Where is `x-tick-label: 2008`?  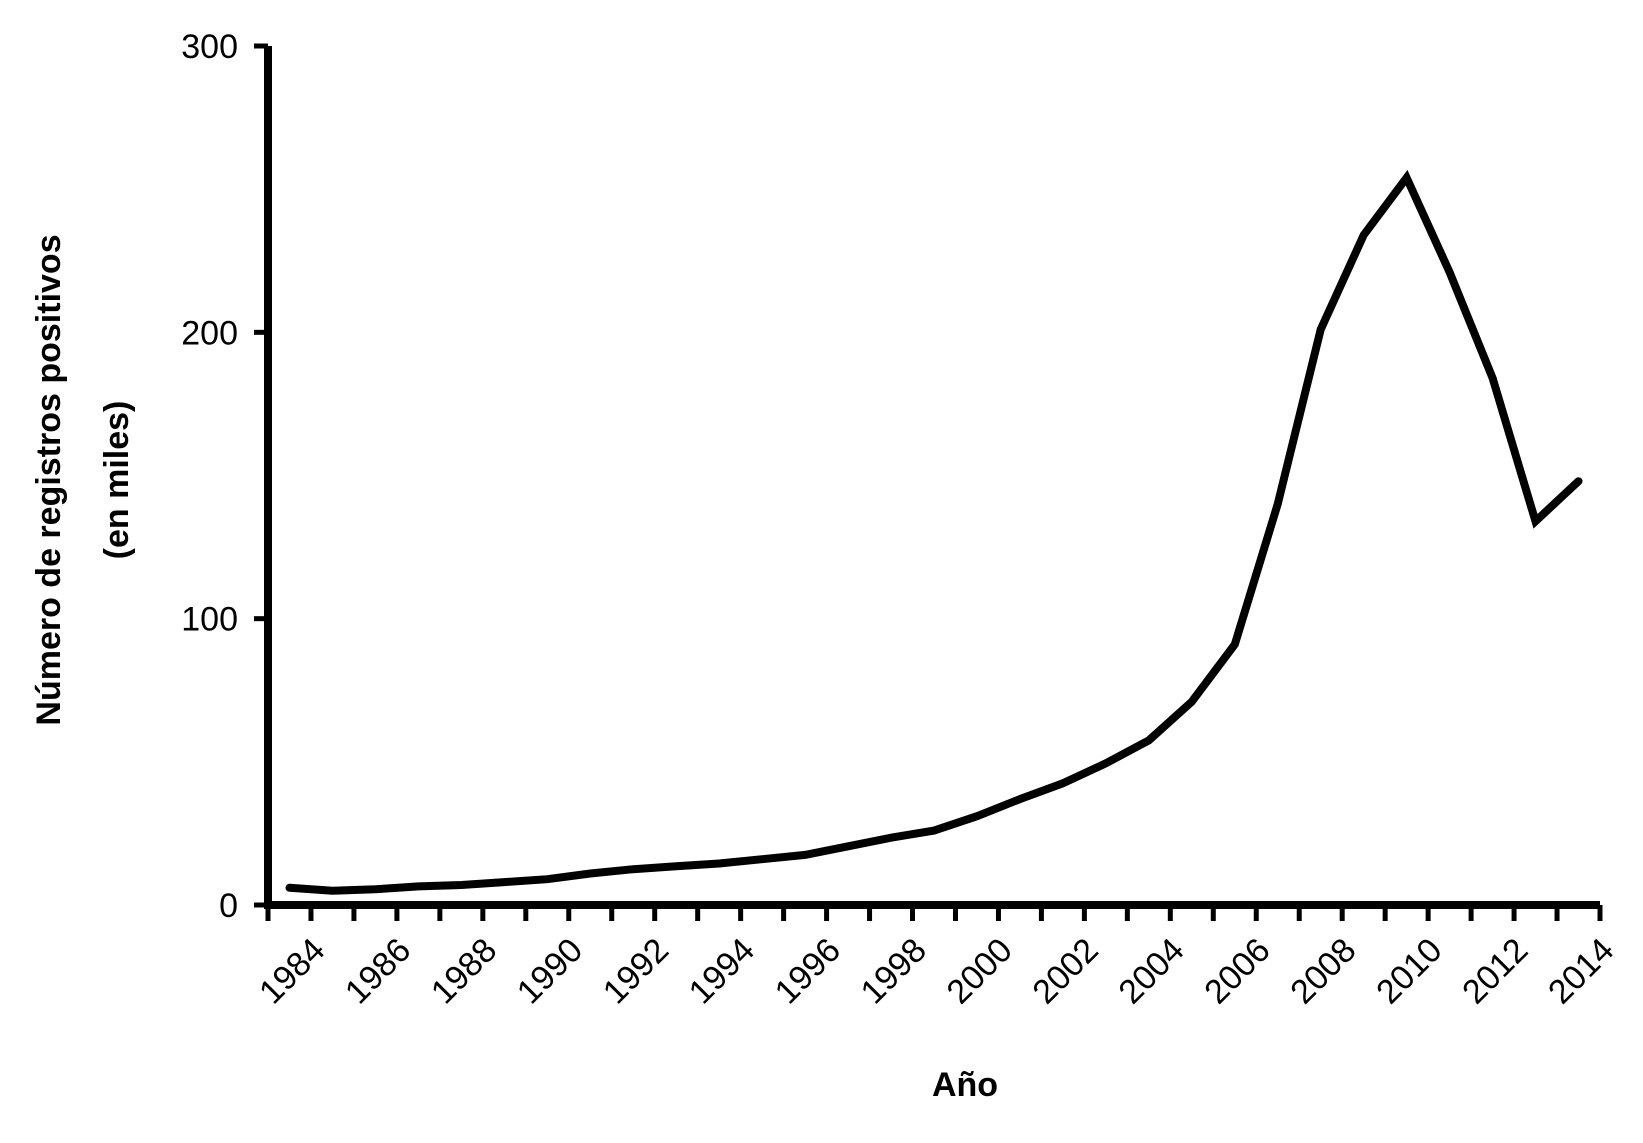
x-tick-label: 2008 is located at coordinates (1323, 971).